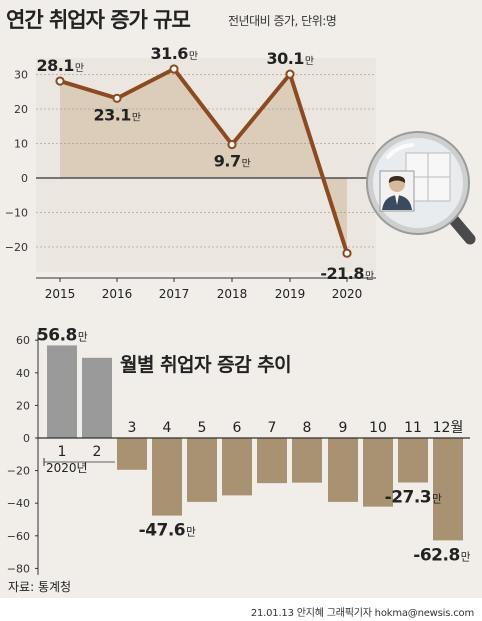 This screenshot has width=482, height=621. I want to click on data-label: 56.8만, so click(62, 335).